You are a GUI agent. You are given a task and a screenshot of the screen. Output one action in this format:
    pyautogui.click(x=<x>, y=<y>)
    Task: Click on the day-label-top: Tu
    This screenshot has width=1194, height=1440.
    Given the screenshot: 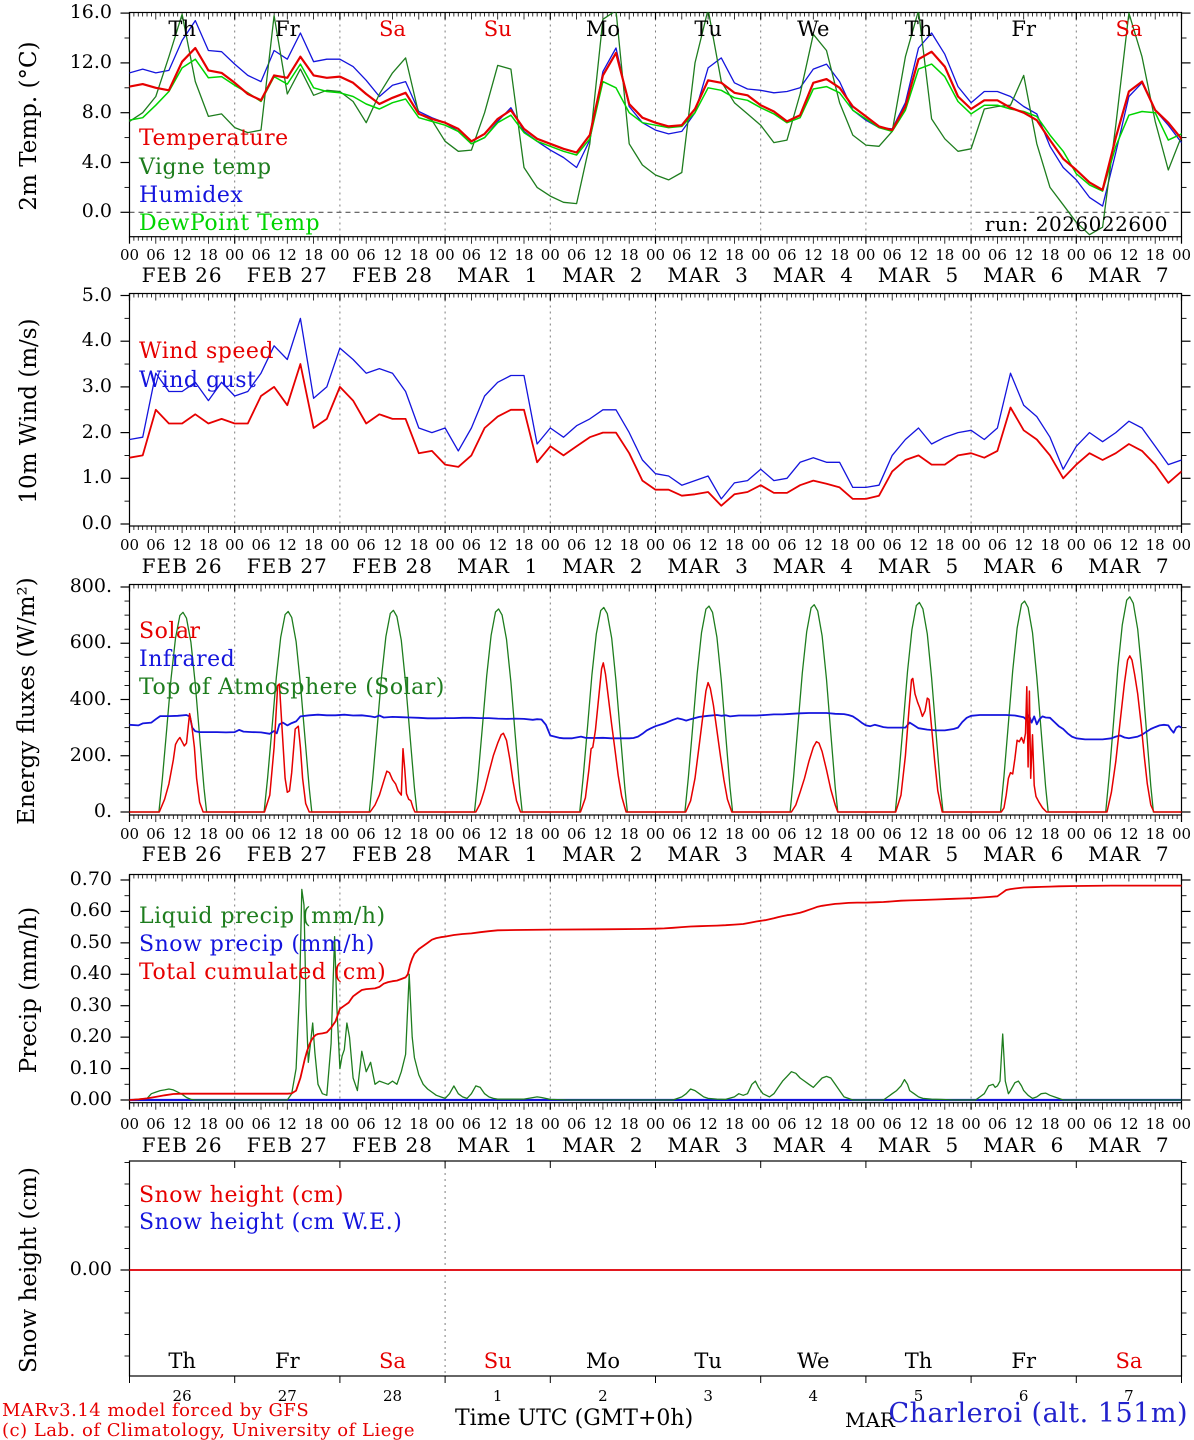 What is the action you would take?
    pyautogui.click(x=708, y=29)
    